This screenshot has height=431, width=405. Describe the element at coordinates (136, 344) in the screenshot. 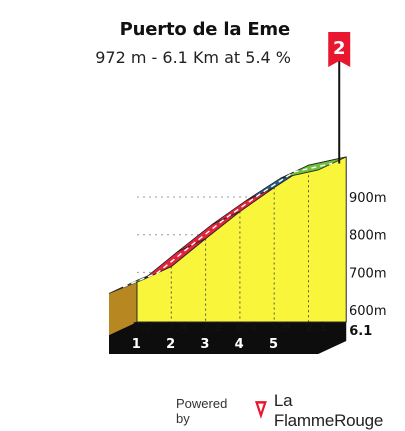

I see `km-marker-label: 1` at that location.